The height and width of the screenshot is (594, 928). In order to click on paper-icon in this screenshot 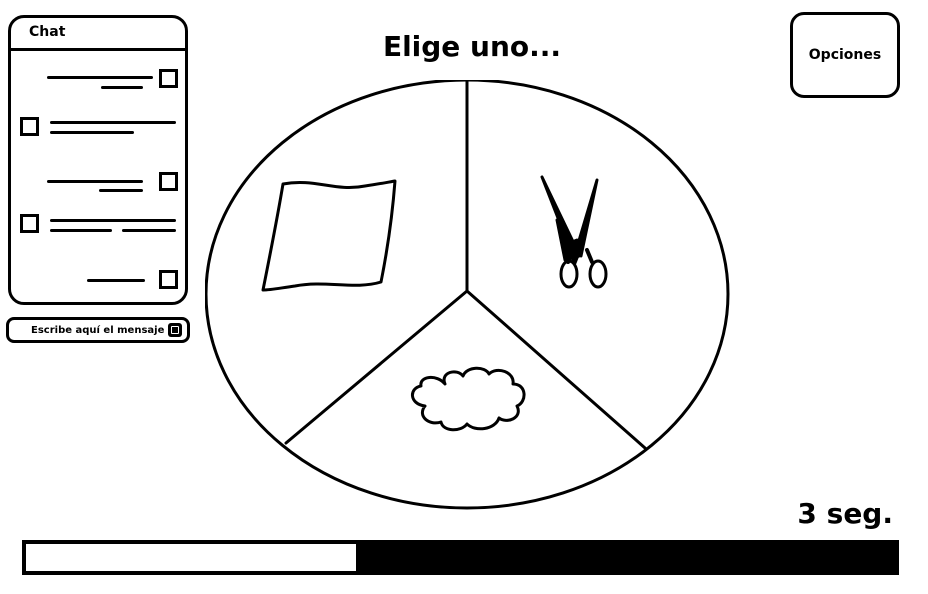, I will do `click(329, 235)`.